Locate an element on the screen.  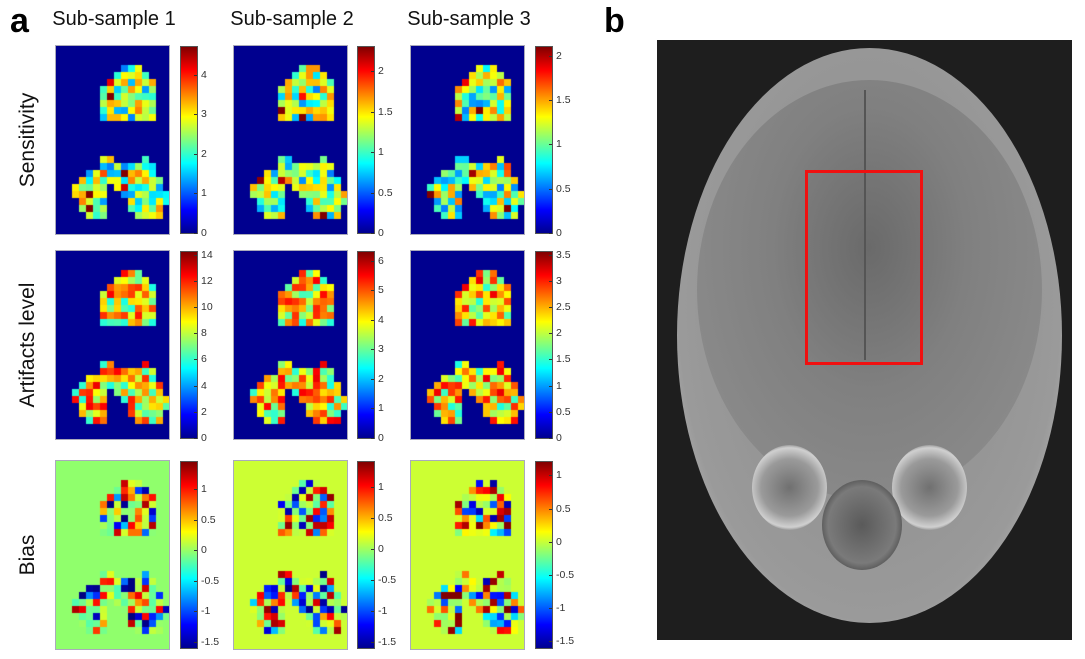
row-label: Bias is located at coordinates (27, 555).